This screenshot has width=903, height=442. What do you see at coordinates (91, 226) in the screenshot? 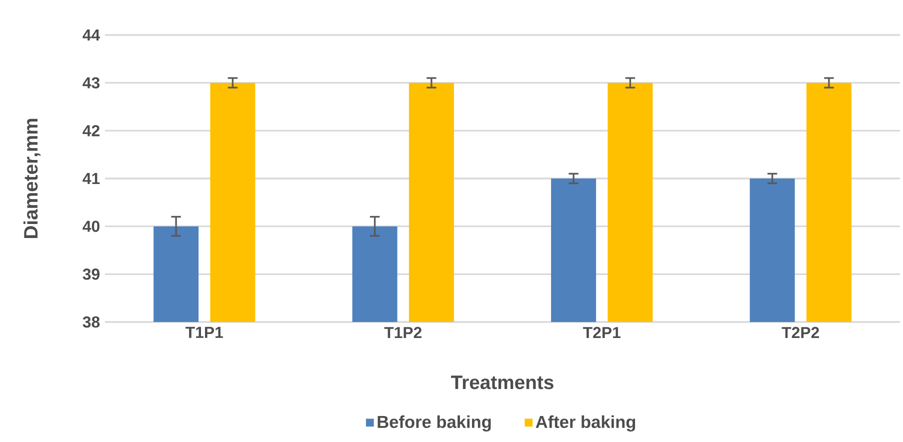
I see `y-tick-label: 40` at bounding box center [91, 226].